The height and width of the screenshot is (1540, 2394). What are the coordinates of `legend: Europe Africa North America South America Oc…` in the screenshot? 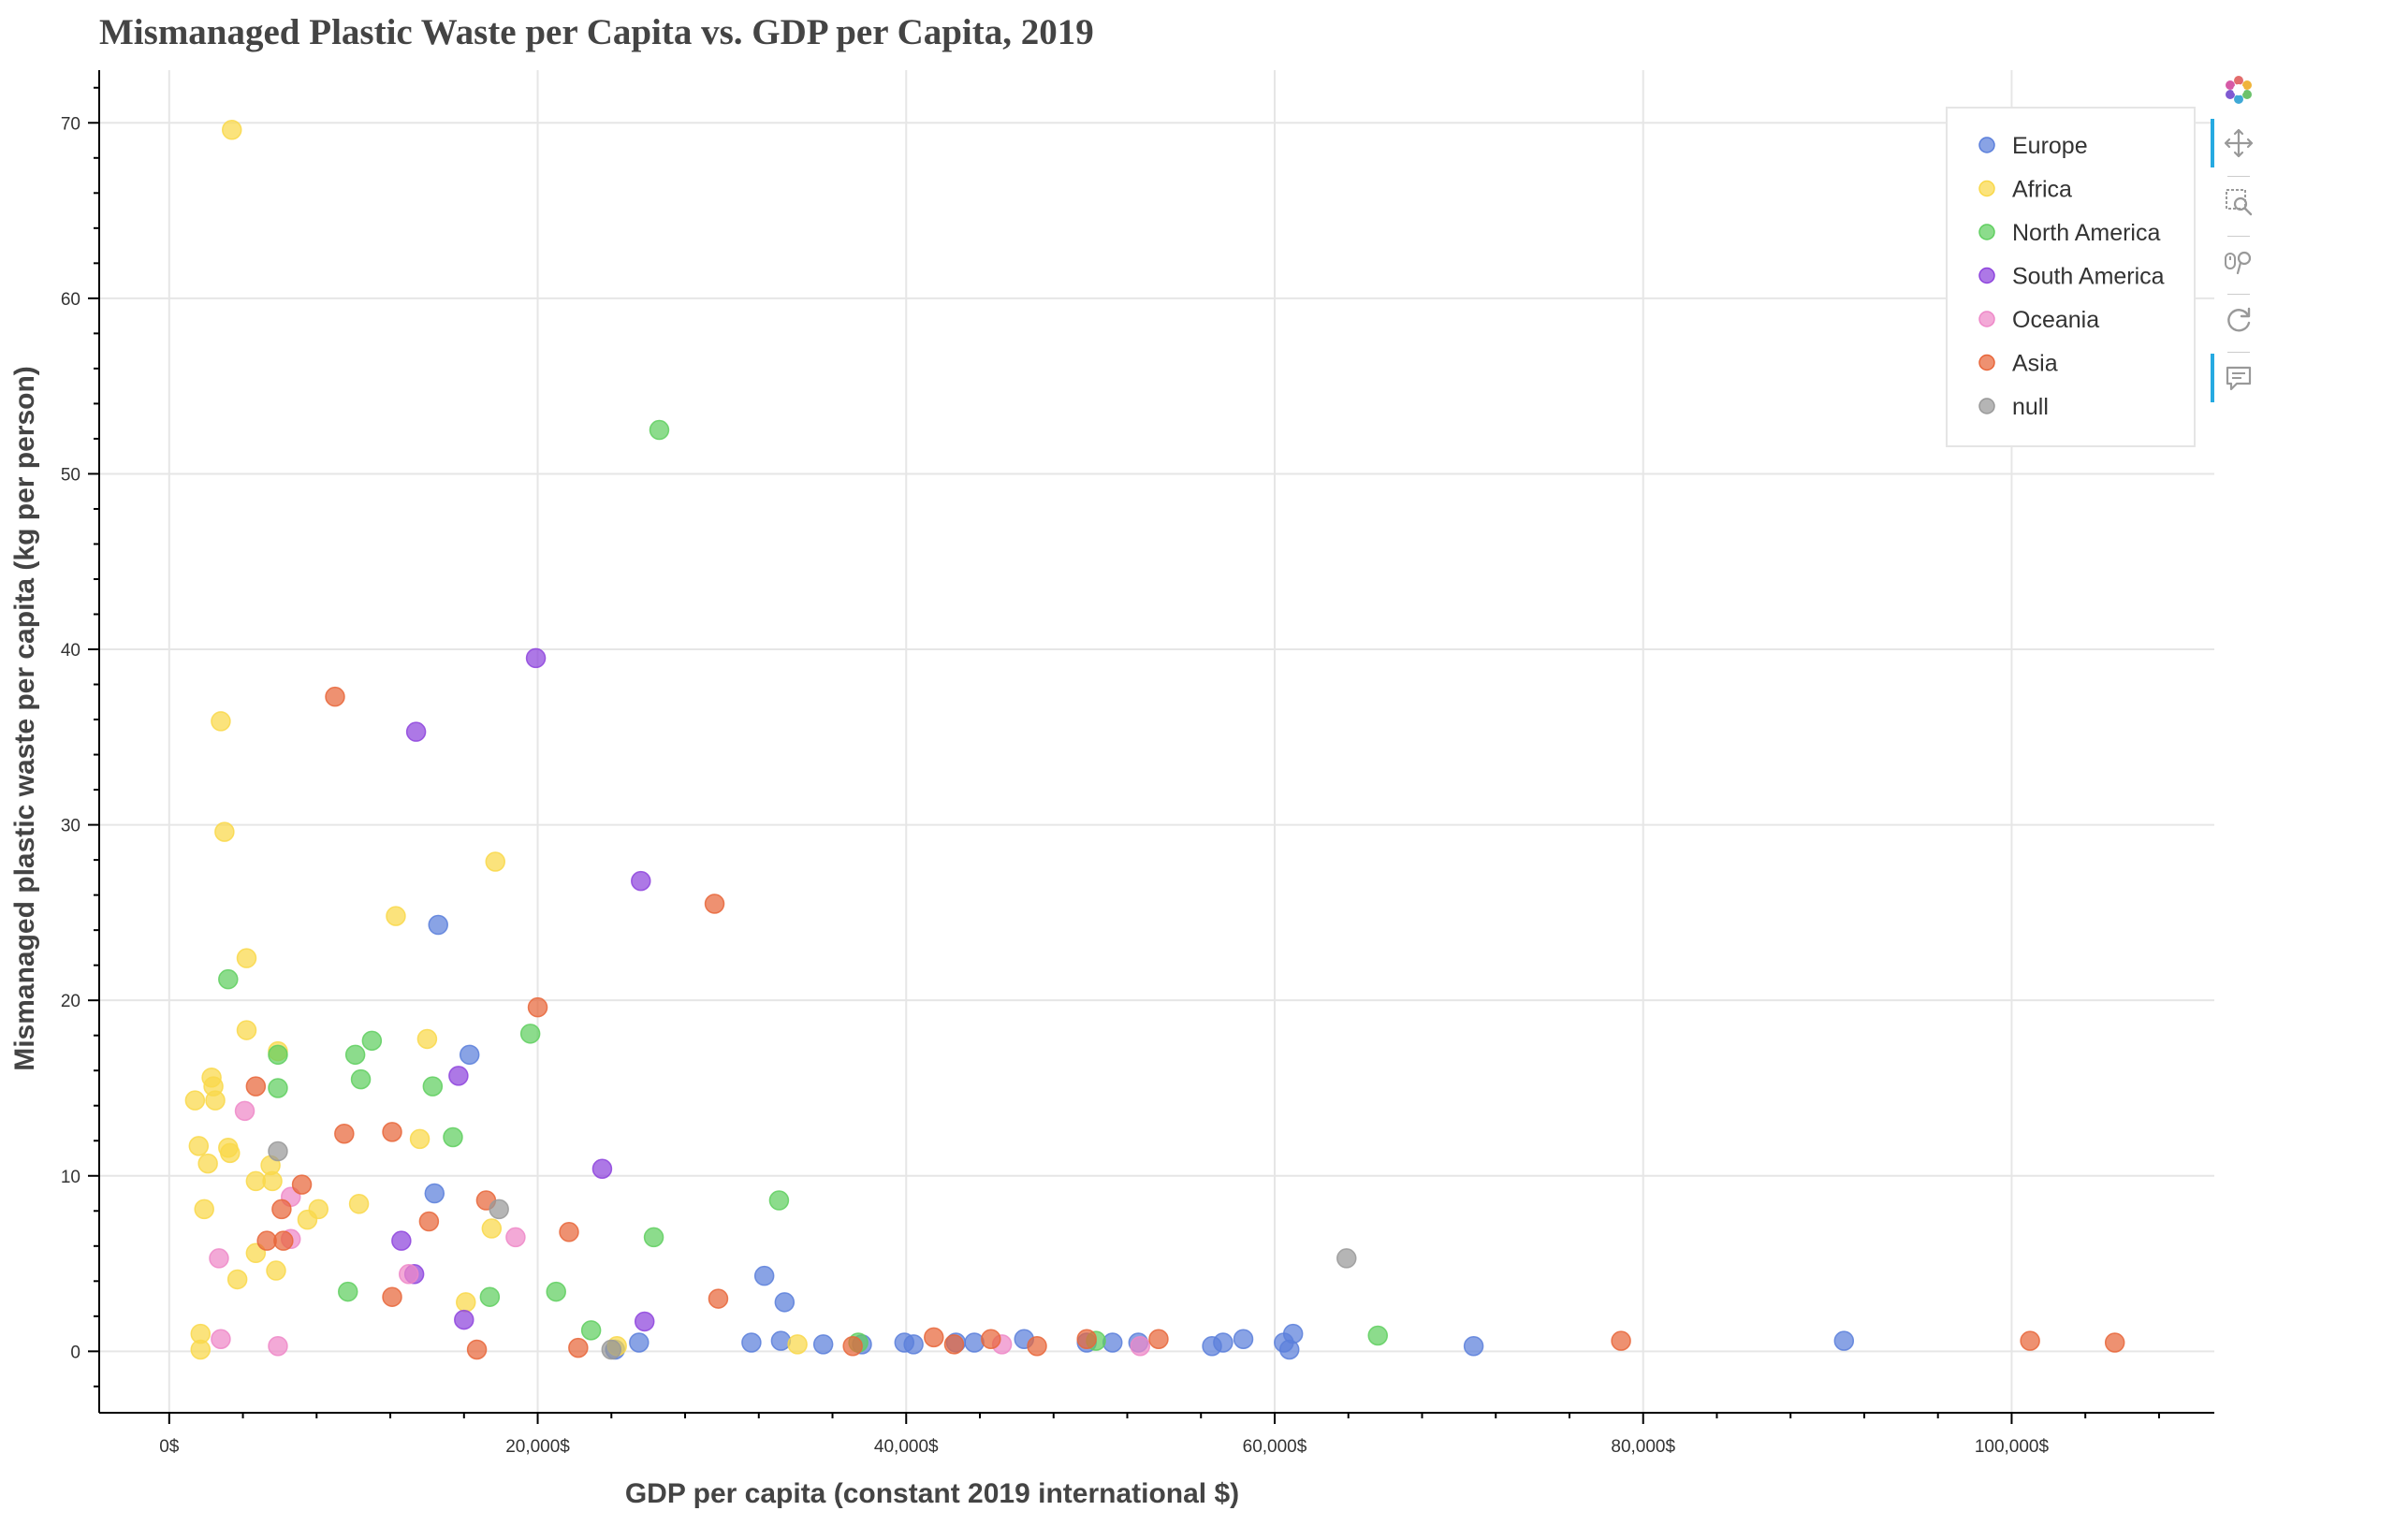 It's located at (2071, 277).